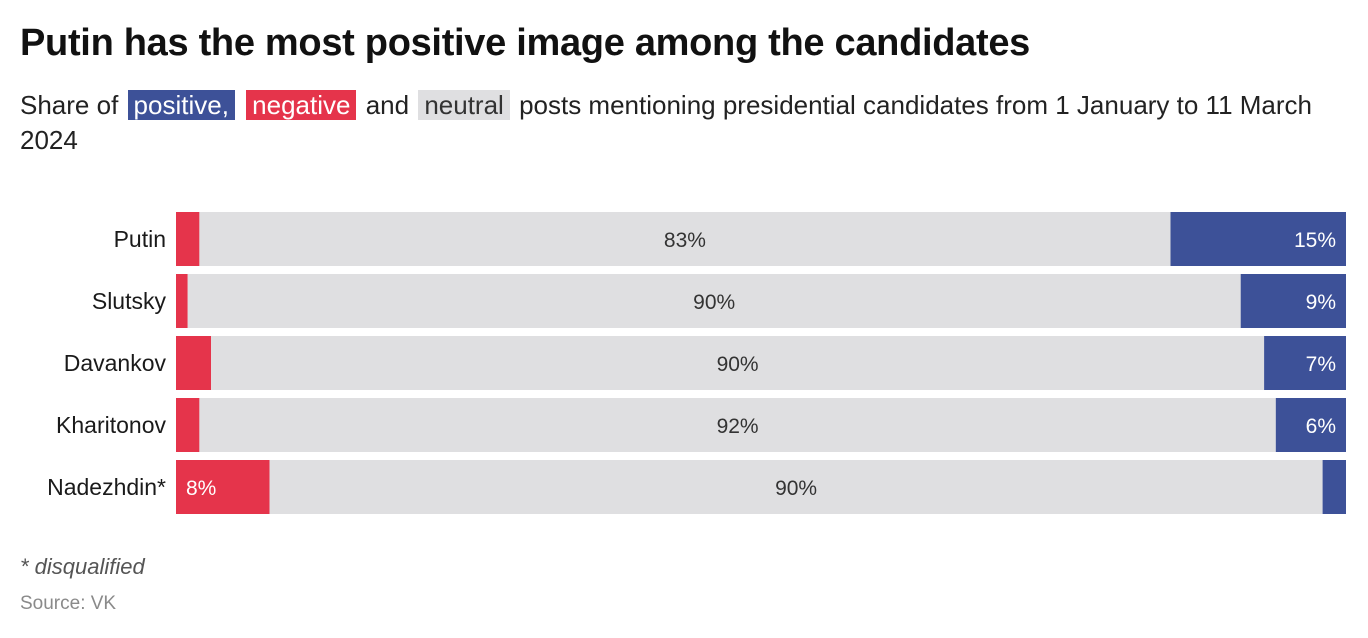 The image size is (1368, 638). Describe the element at coordinates (301, 105) in the screenshot. I see `legend-negative: negative` at that location.